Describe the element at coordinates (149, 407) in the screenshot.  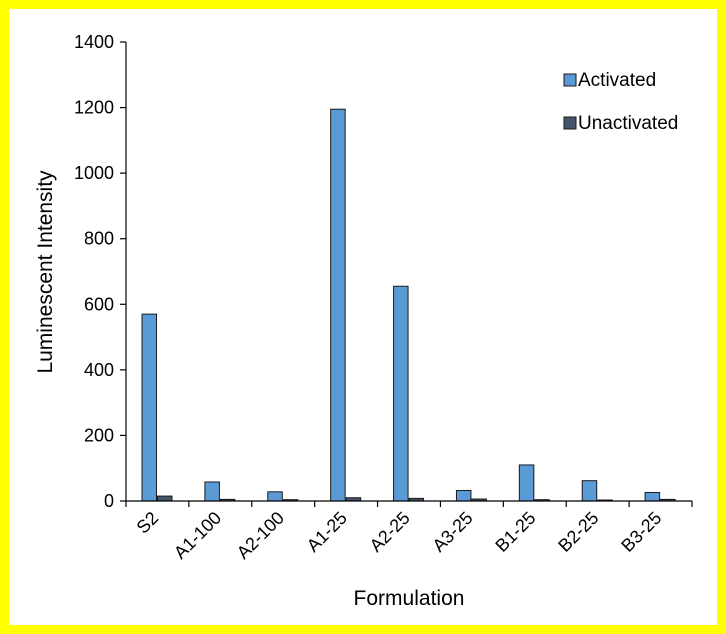
I see `bar-activated-s2` at that location.